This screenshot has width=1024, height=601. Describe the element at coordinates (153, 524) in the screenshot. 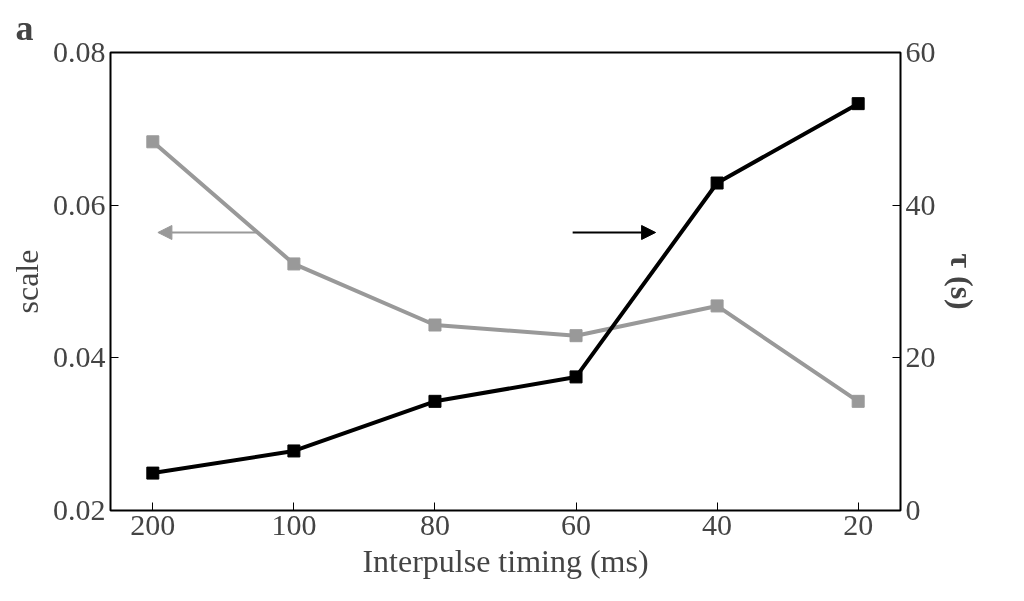

I see `x-tick-label: 200` at that location.